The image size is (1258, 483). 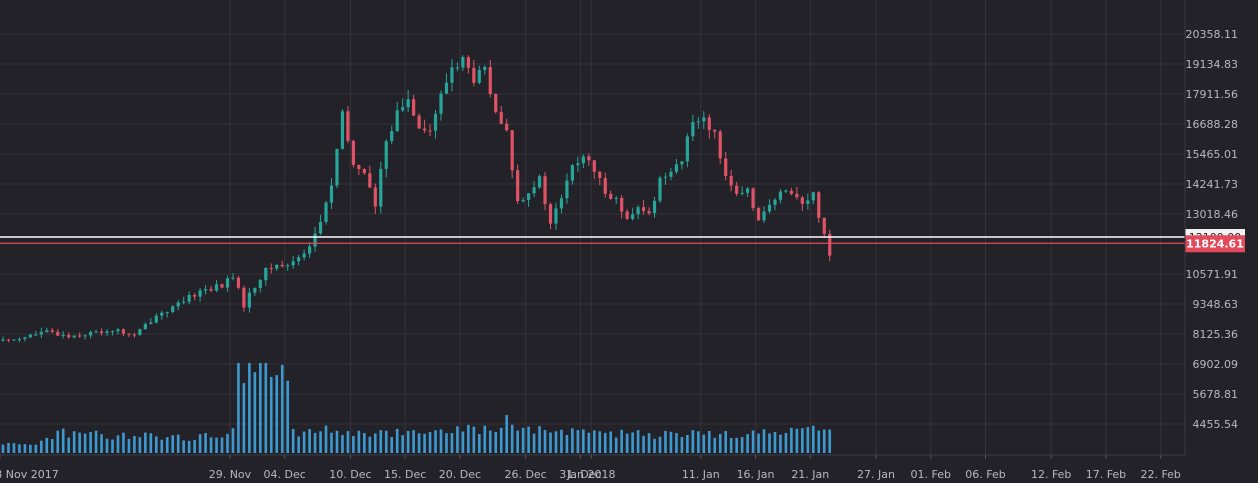 What do you see at coordinates (1216, 394) in the screenshot?
I see `y-tick-label: 5678.81` at bounding box center [1216, 394].